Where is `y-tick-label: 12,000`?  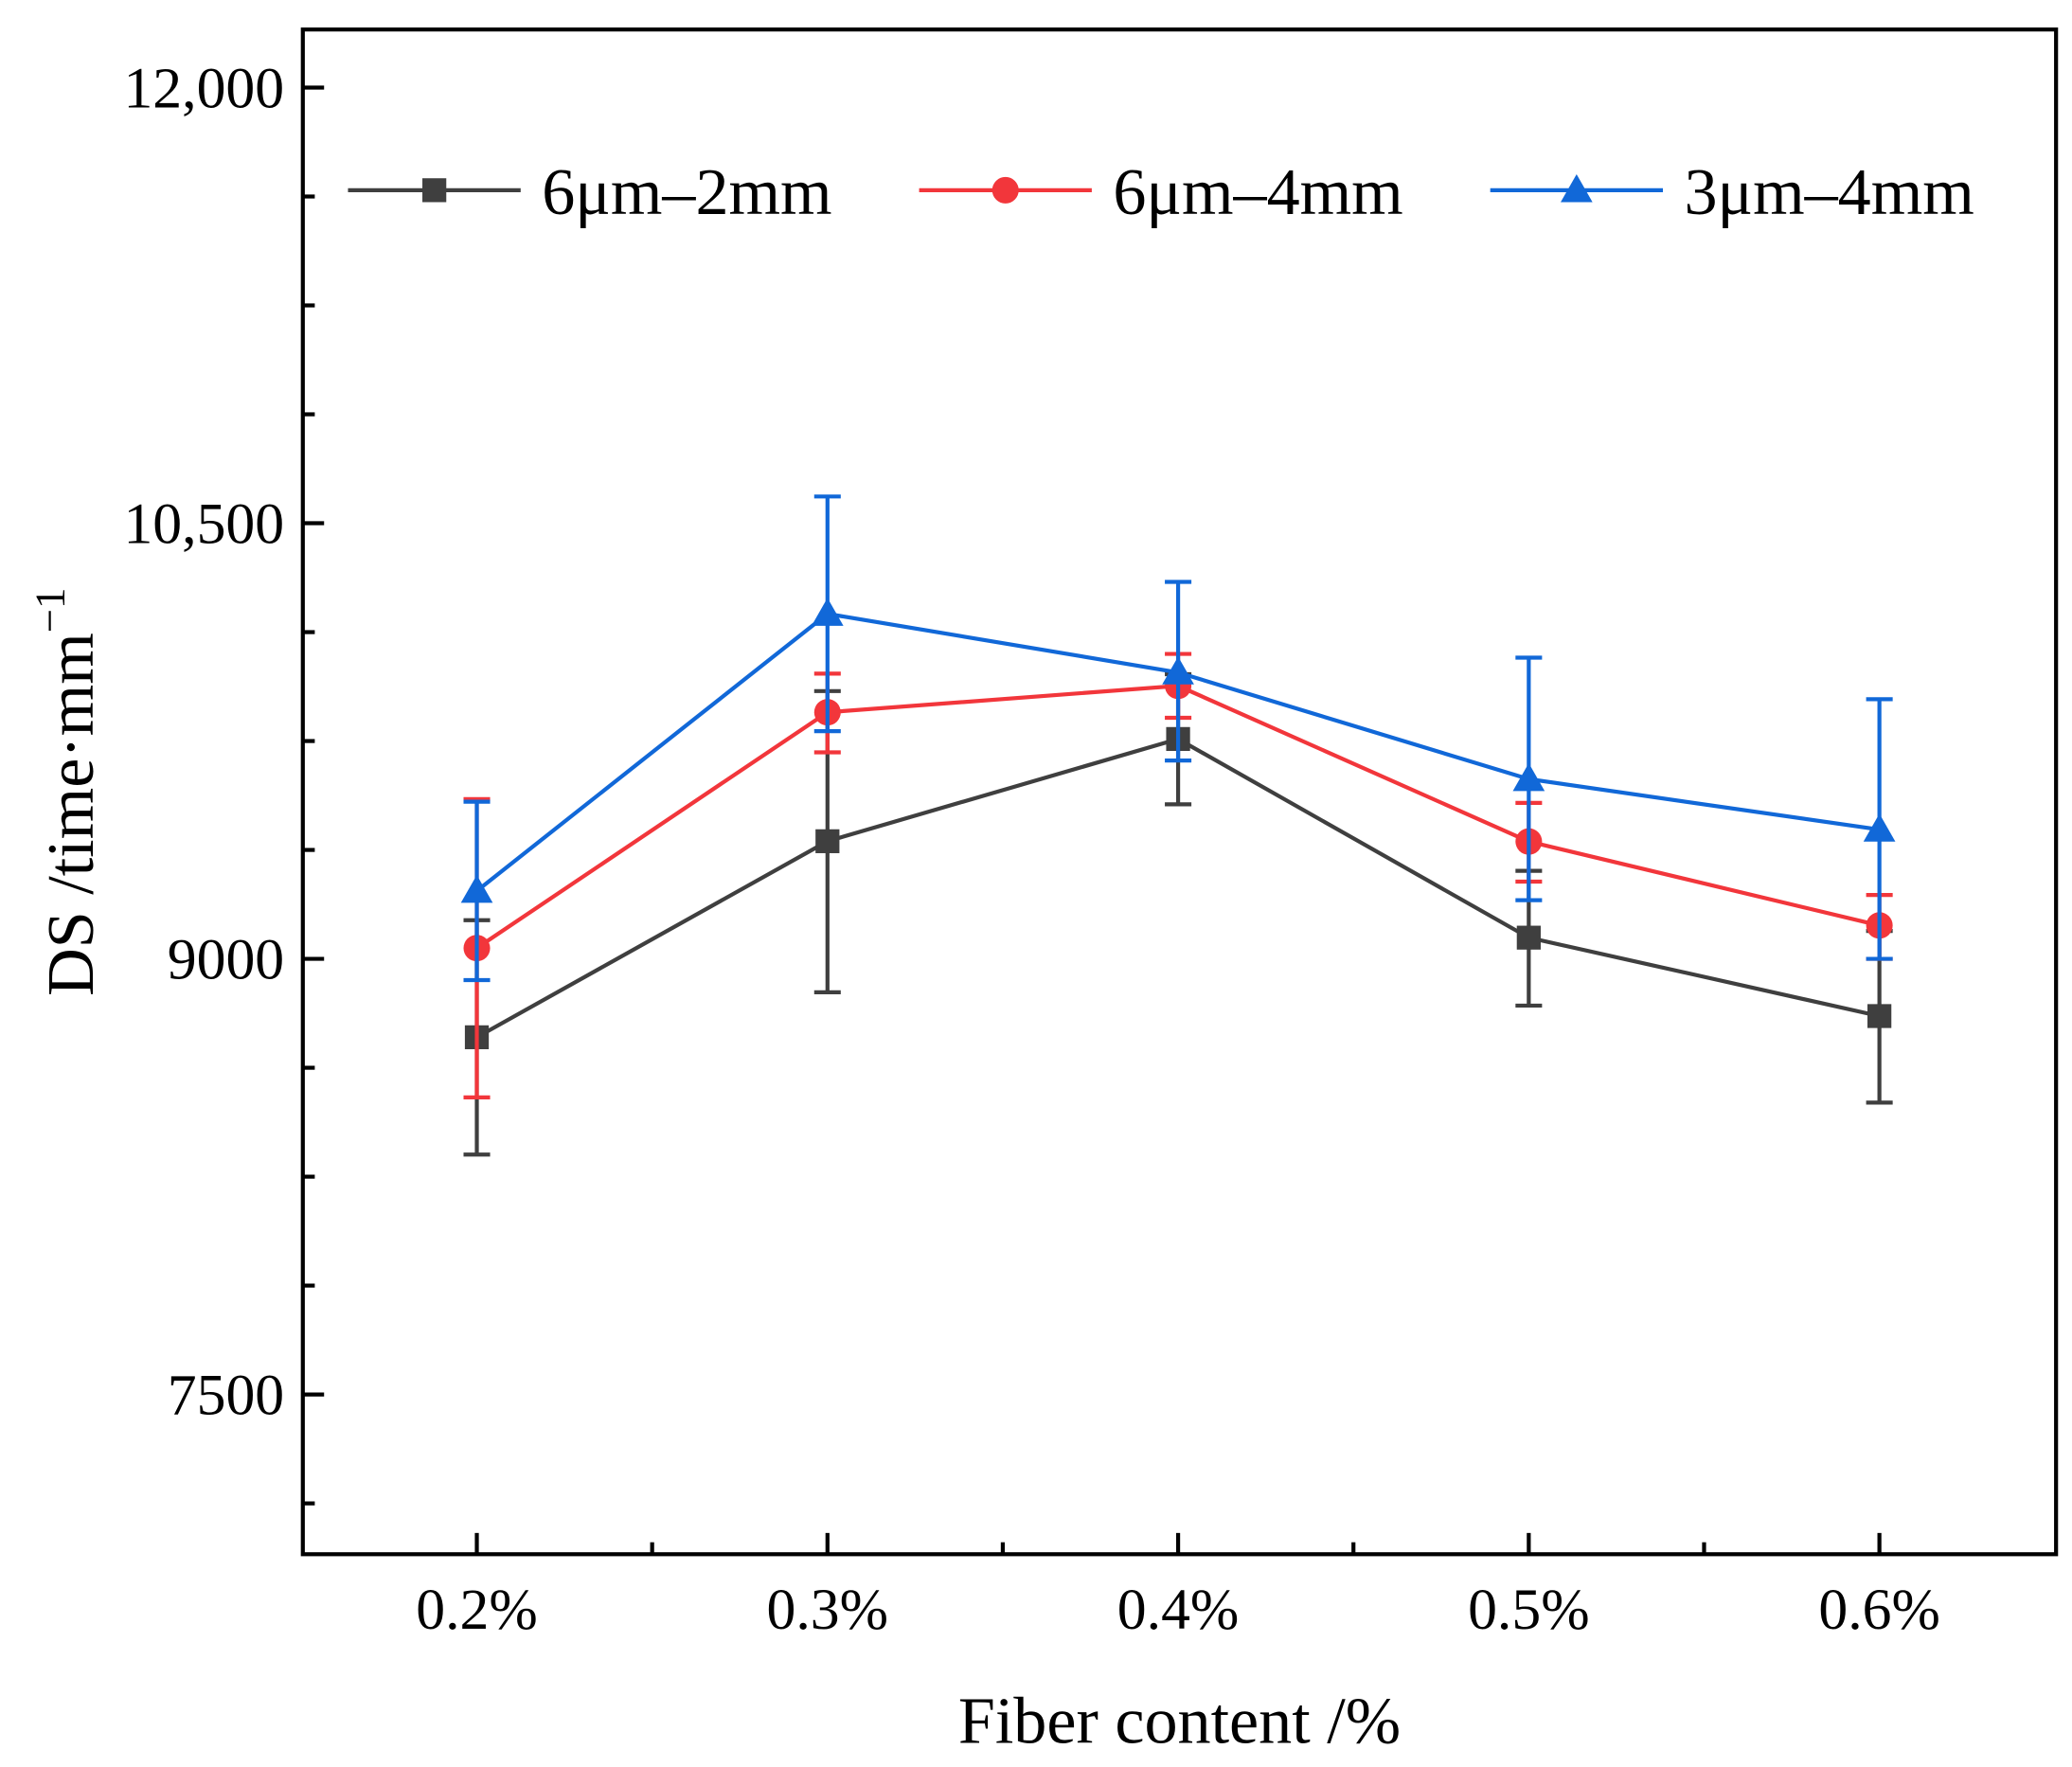 y-tick-label: 12,000 is located at coordinates (203, 89).